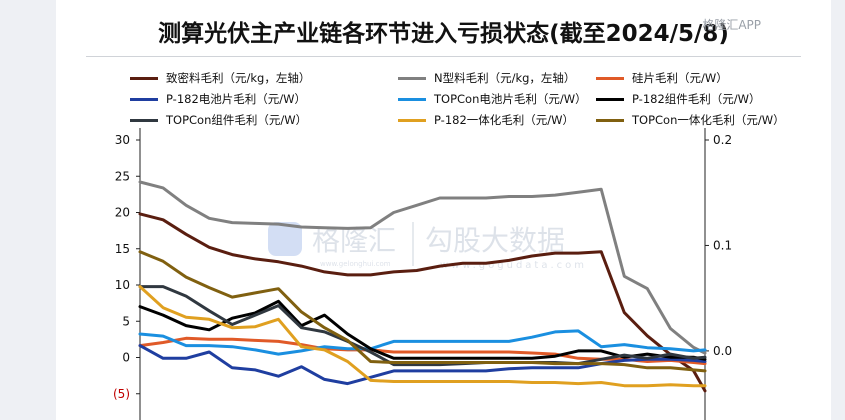 This screenshot has width=845, height=420. I want to click on legend-item: 致密料毛利（元/kg，左轴）, so click(220, 78).